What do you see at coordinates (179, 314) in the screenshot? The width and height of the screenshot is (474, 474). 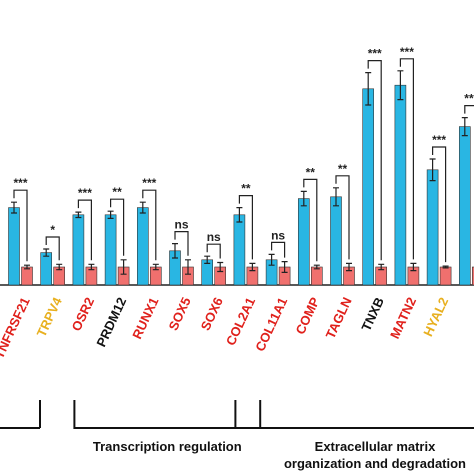 I see `x-tick-label: SOX5` at bounding box center [179, 314].